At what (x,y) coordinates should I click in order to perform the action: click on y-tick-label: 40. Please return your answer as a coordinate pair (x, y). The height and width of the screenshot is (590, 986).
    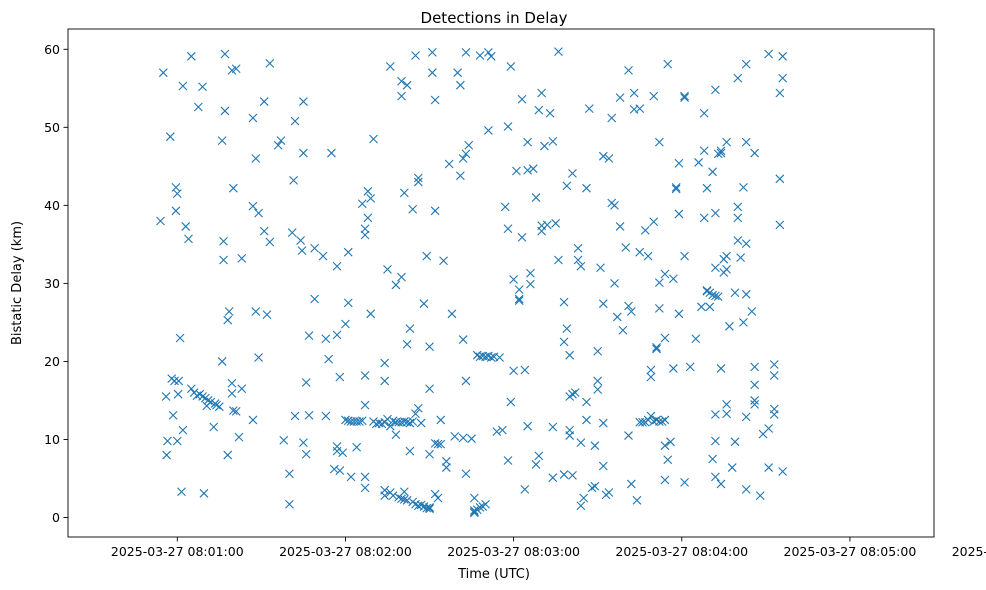
    Looking at the image, I should click on (52, 205).